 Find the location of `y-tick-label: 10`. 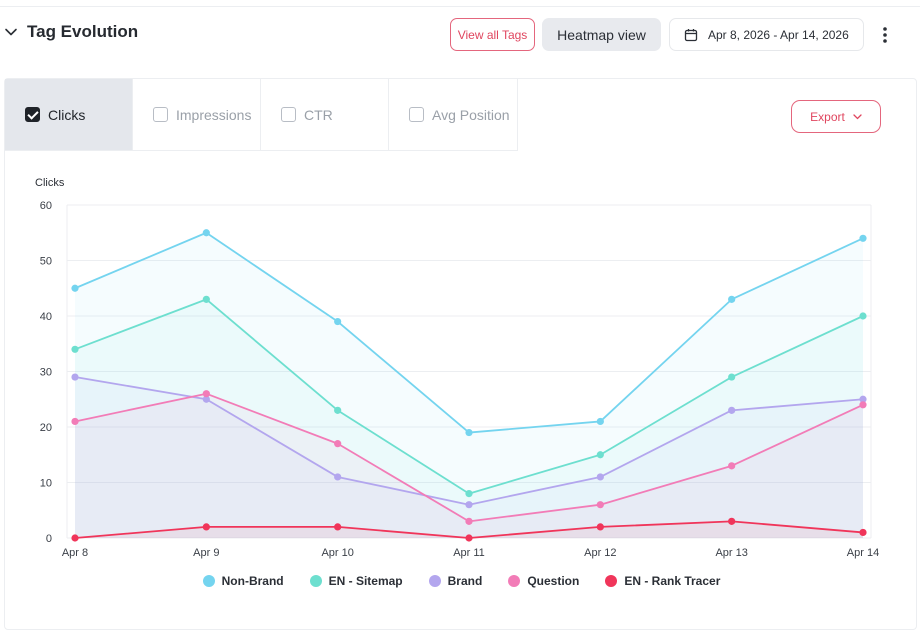

y-tick-label: 10 is located at coordinates (46, 484).